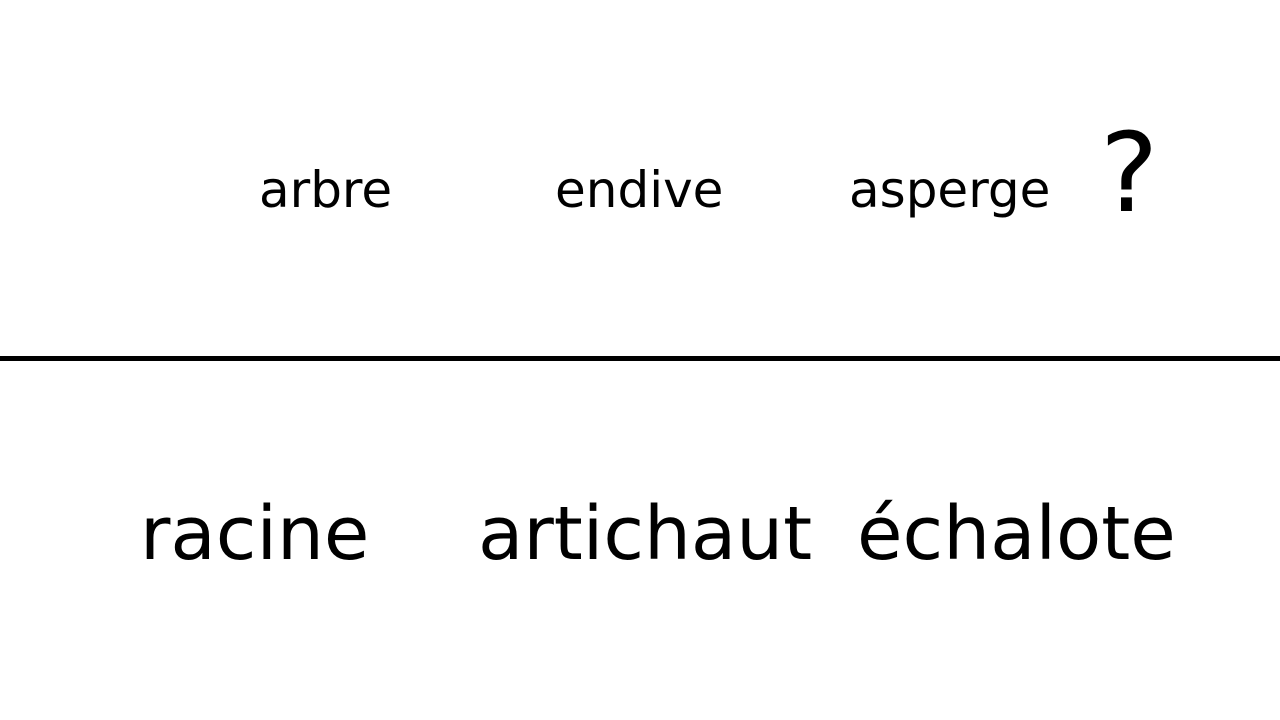  What do you see at coordinates (950, 190) in the screenshot?
I see `prompt-word-asperge: asperge` at bounding box center [950, 190].